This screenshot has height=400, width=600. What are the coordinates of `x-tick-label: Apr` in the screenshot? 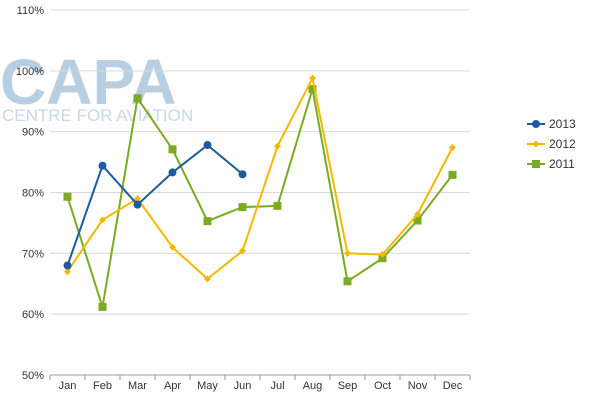 It's located at (172, 386).